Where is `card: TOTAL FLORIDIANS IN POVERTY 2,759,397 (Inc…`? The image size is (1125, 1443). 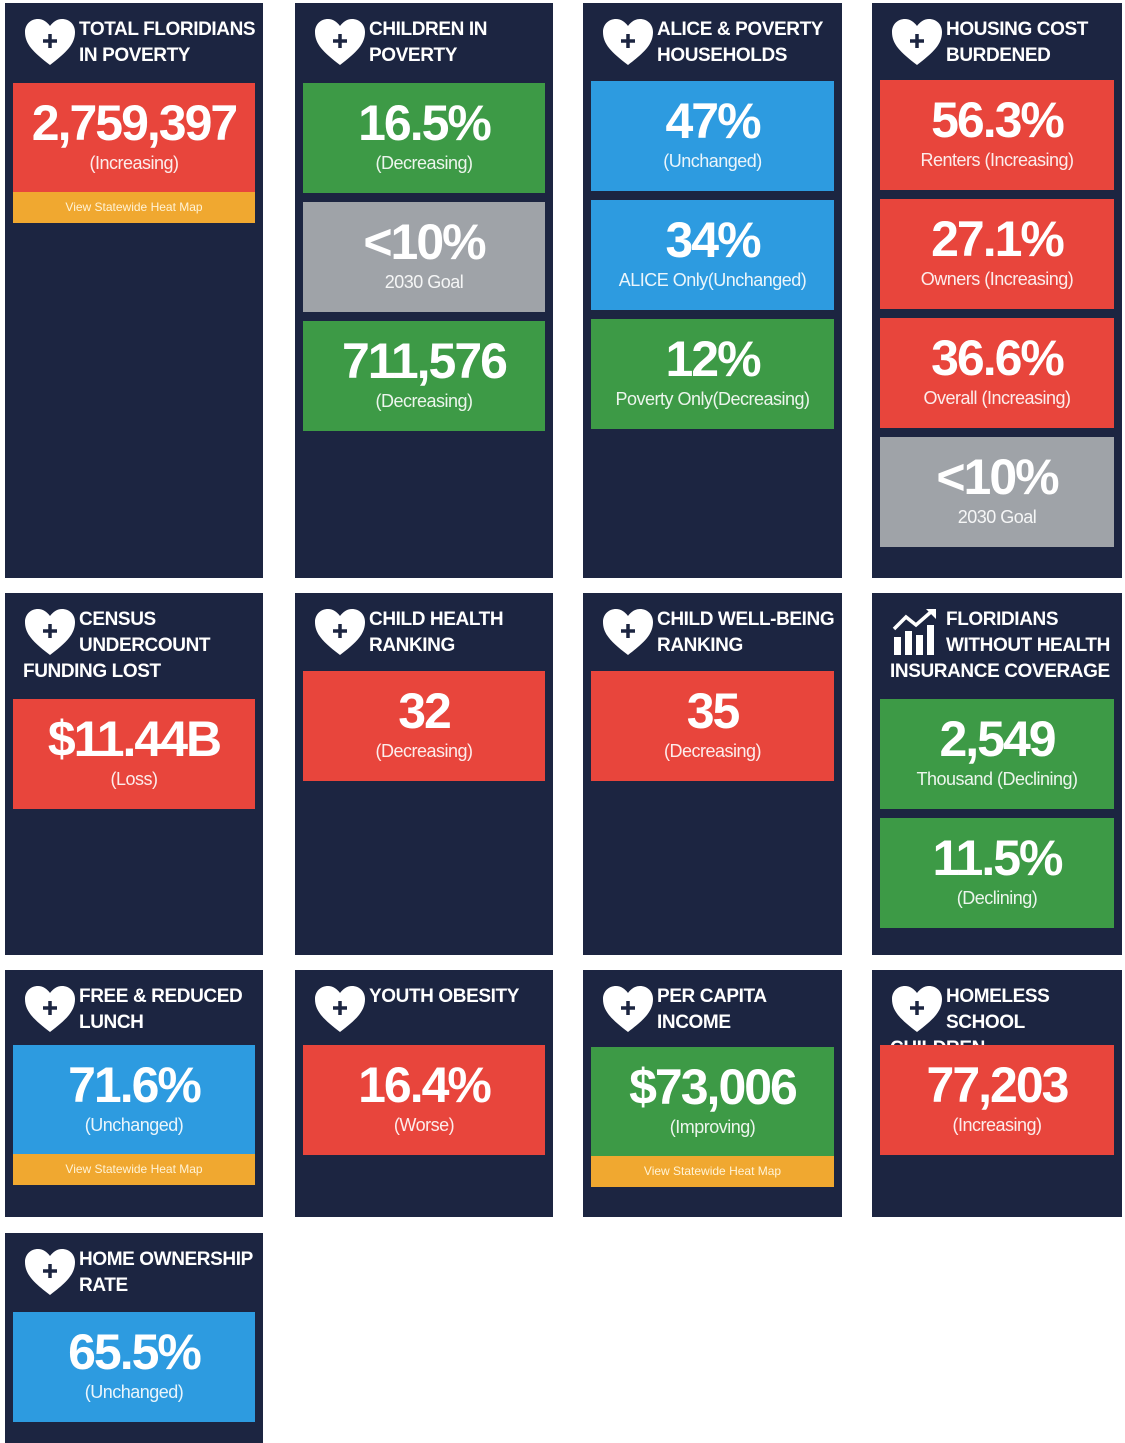
card: TOTAL FLORIDIANS IN POVERTY 2,759,397 (Inc… is located at coordinates (134, 290).